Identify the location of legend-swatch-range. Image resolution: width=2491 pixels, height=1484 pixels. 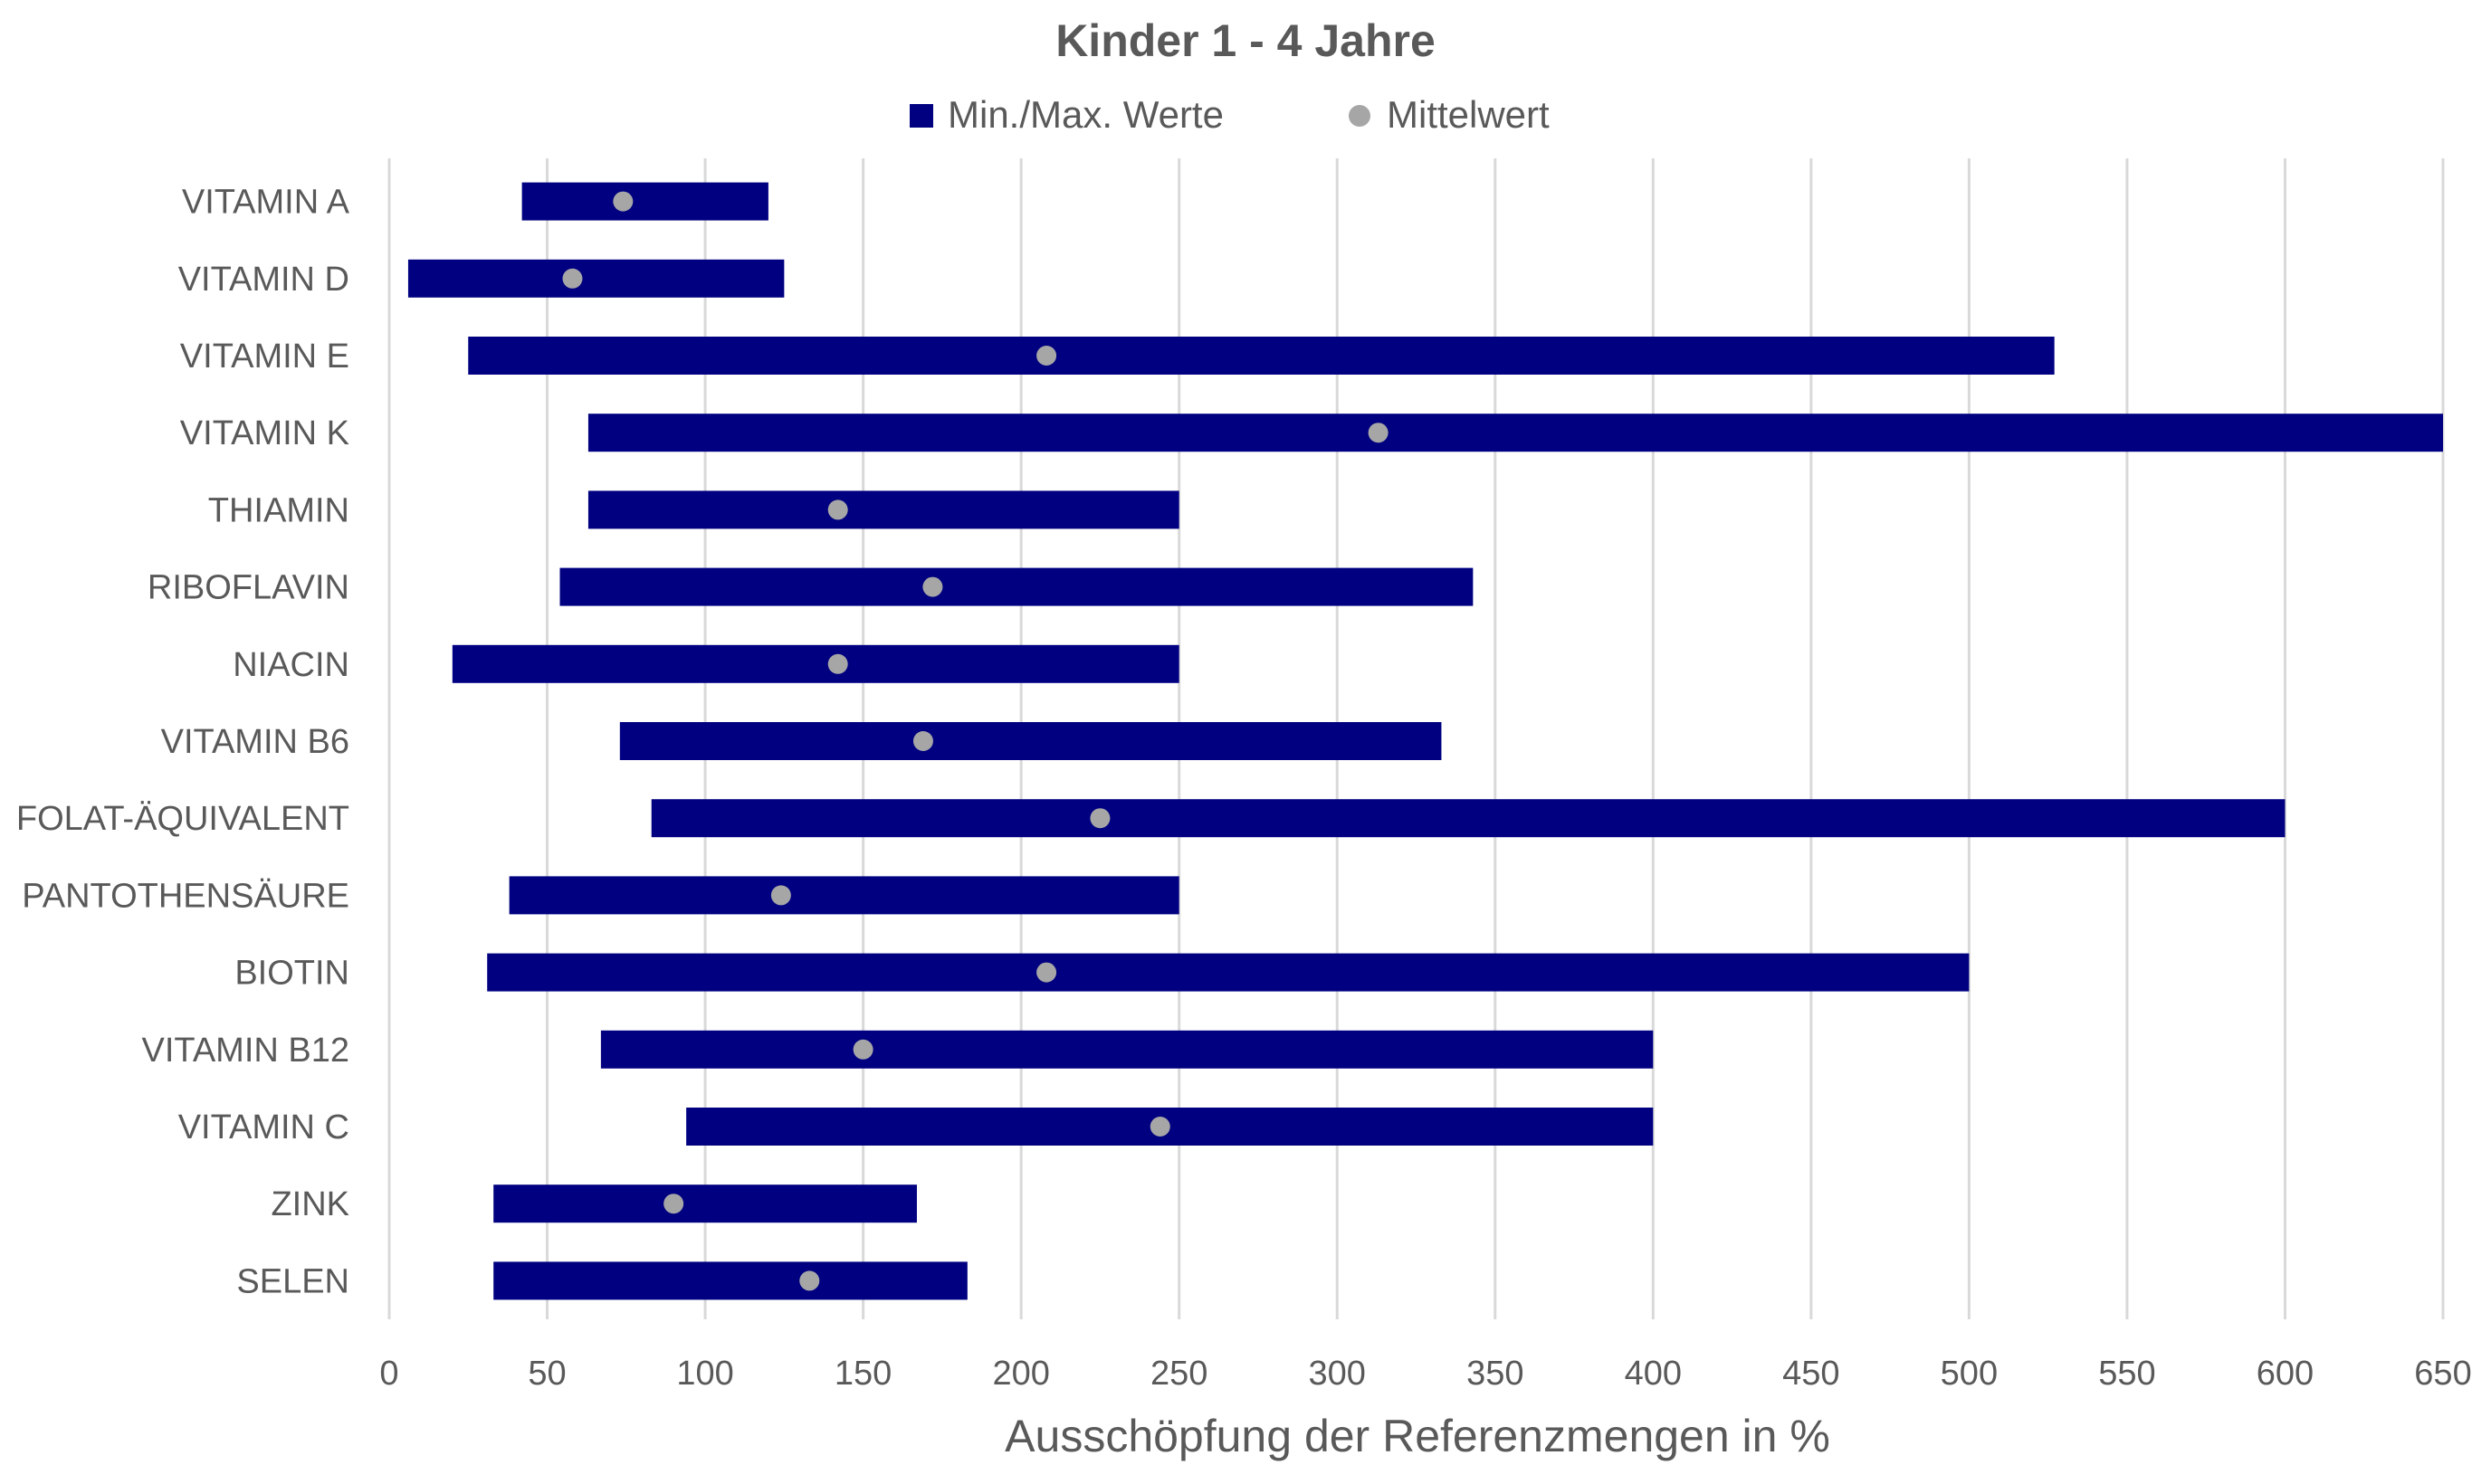
(921, 116).